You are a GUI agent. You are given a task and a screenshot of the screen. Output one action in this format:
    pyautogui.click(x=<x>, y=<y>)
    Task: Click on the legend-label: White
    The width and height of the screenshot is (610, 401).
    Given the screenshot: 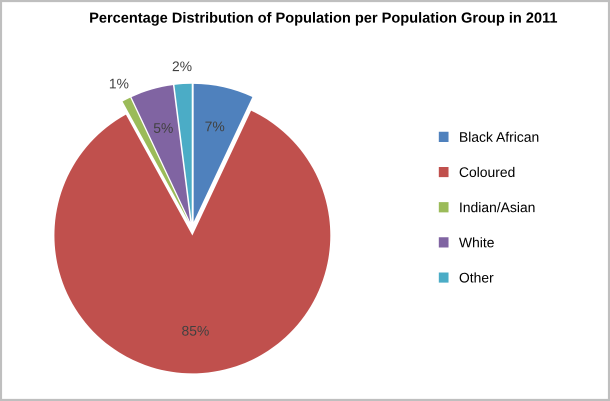 What is the action you would take?
    pyautogui.click(x=476, y=242)
    